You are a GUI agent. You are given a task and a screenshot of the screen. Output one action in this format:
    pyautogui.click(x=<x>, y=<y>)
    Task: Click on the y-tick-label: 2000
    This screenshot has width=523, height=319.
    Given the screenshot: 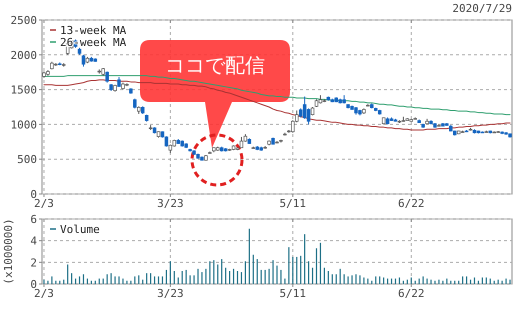 What is the action you would take?
    pyautogui.click(x=23, y=55)
    